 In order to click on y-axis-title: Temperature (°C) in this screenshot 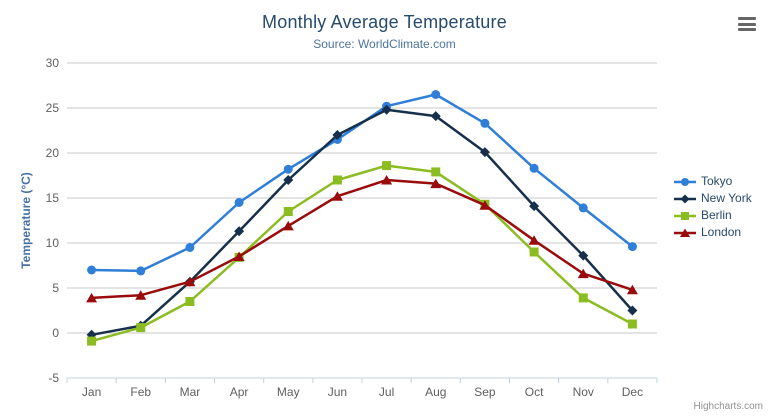, I will do `click(26, 220)`.